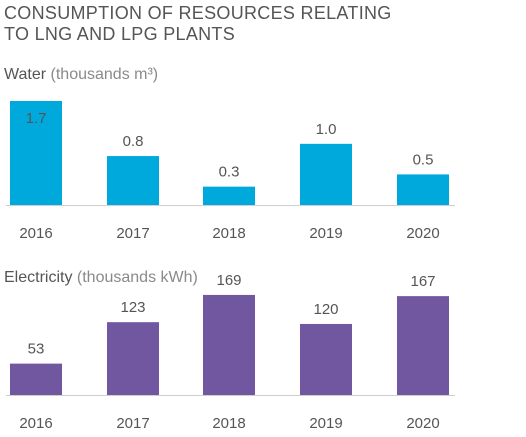  I want to click on water-value-label-2020: 0.5, so click(423, 159).